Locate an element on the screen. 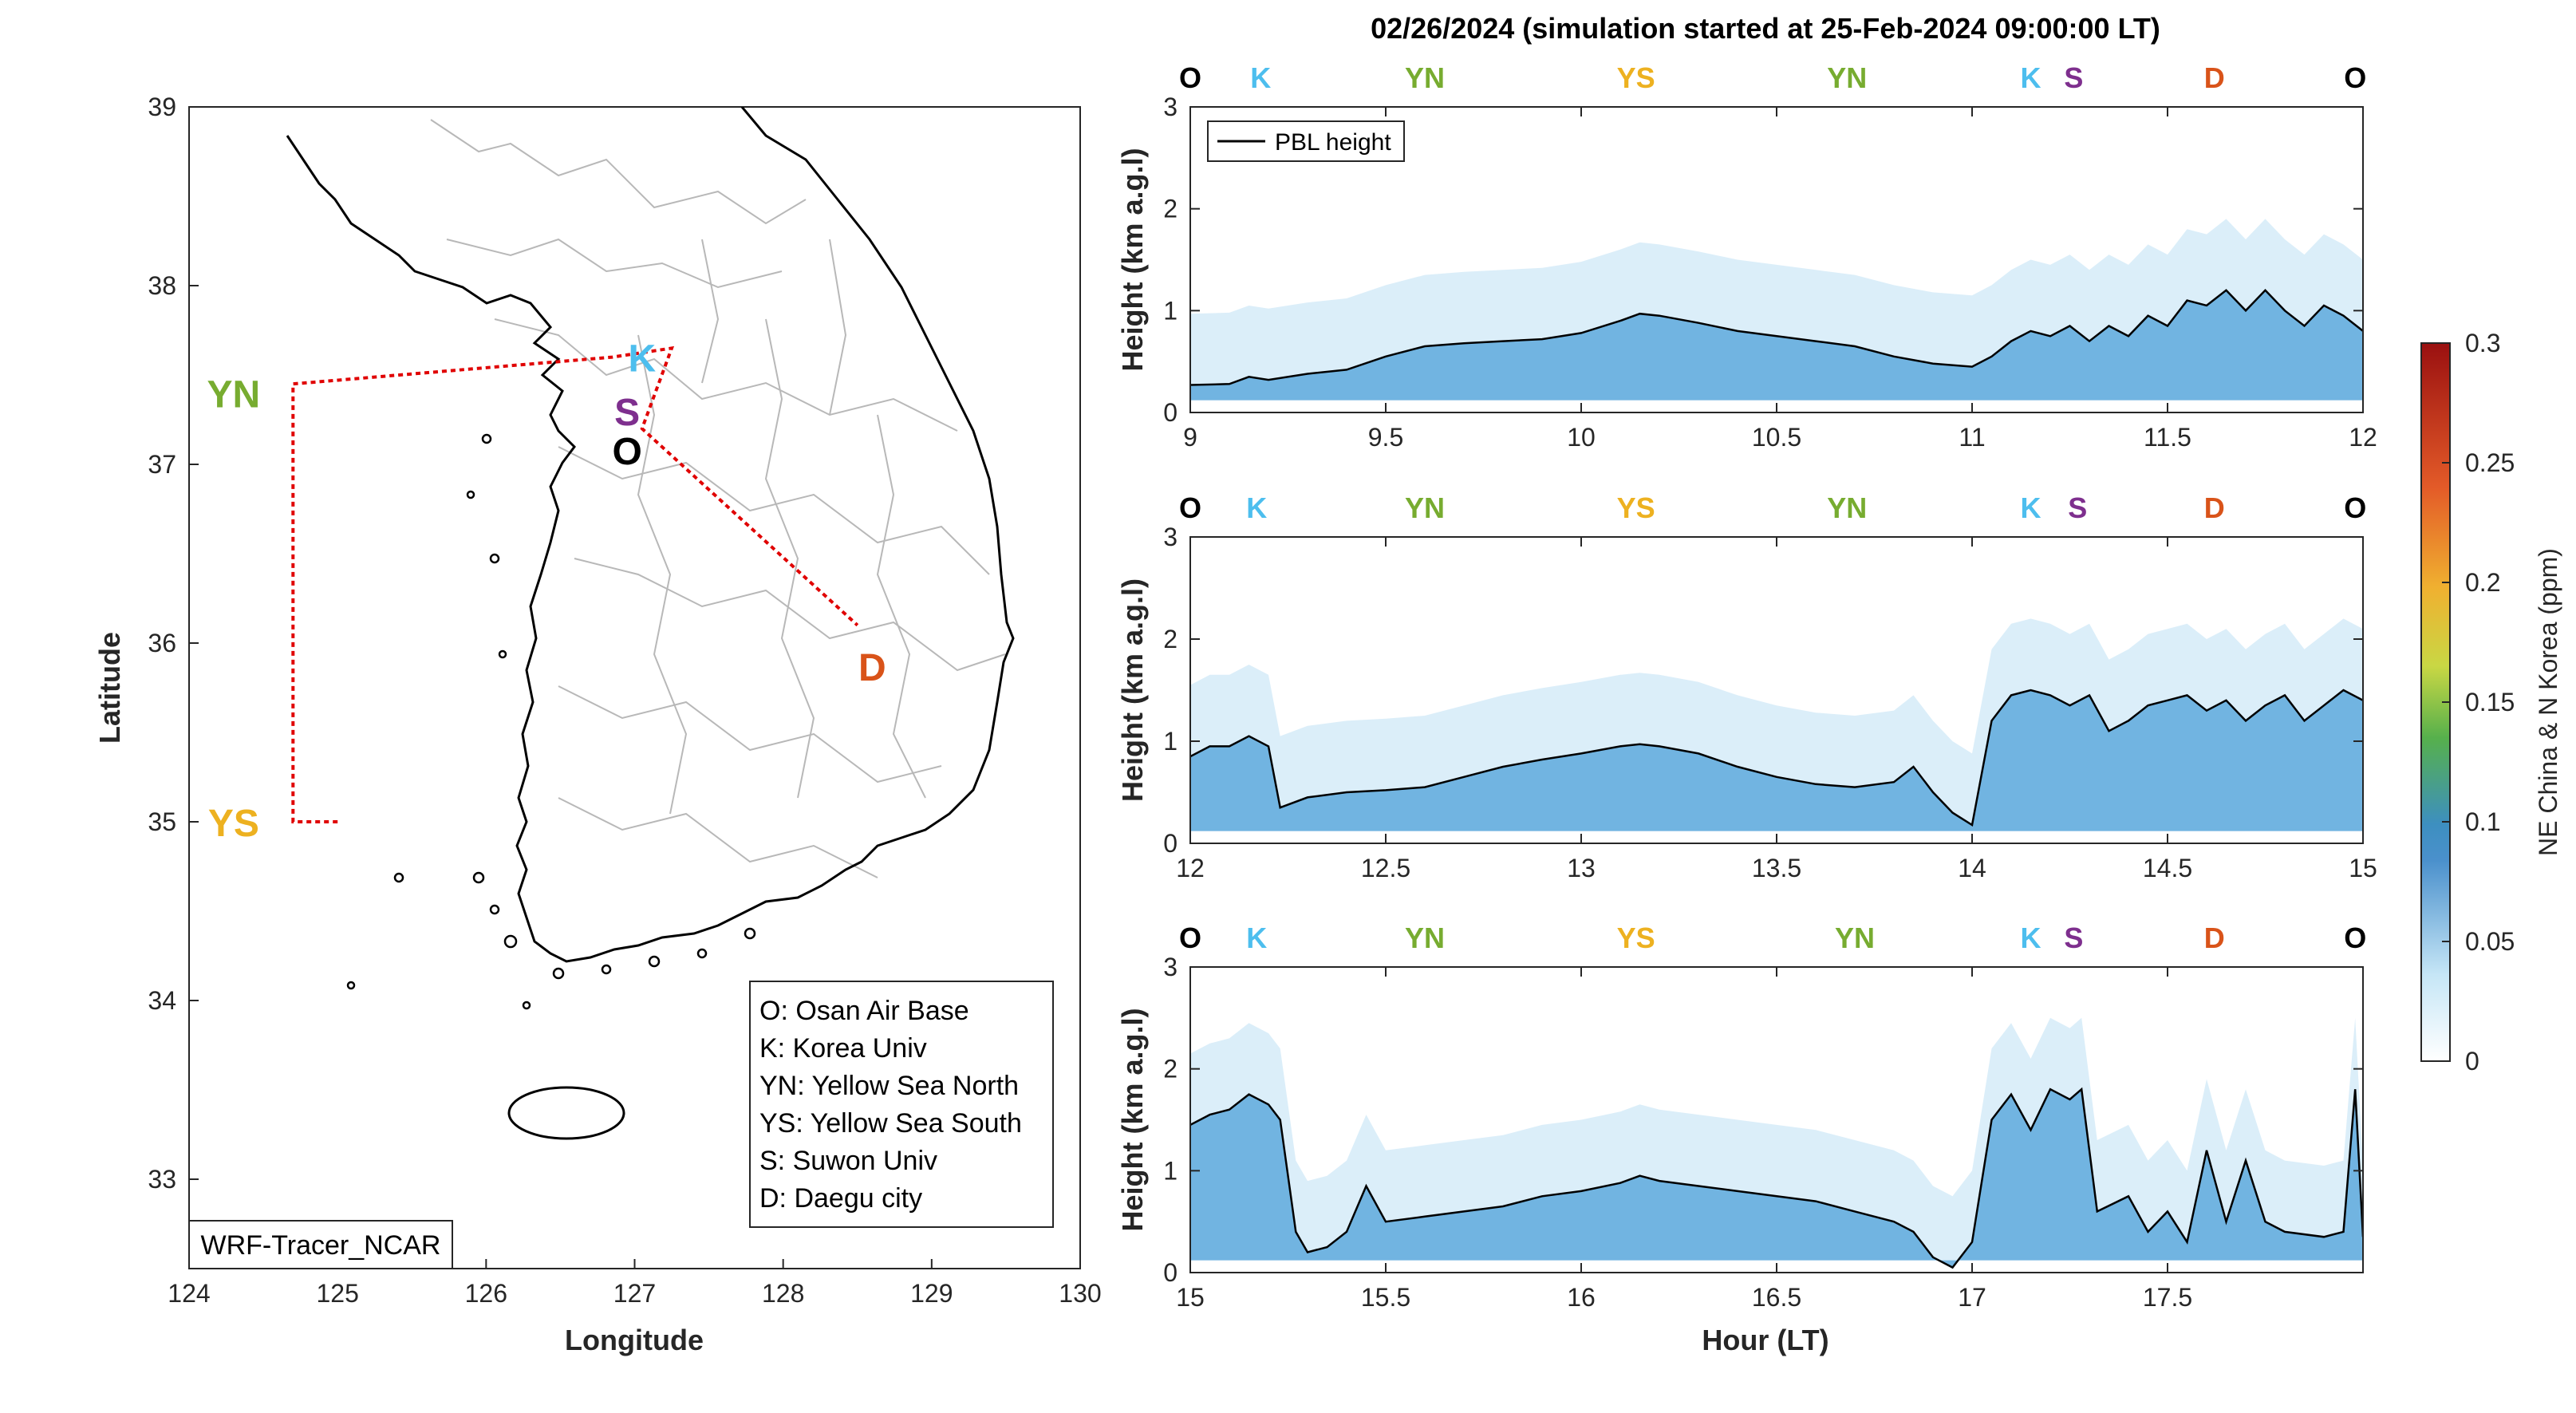 The width and height of the screenshot is (2576, 1413). panel-x-tick-label: 12.5 is located at coordinates (1386, 868).